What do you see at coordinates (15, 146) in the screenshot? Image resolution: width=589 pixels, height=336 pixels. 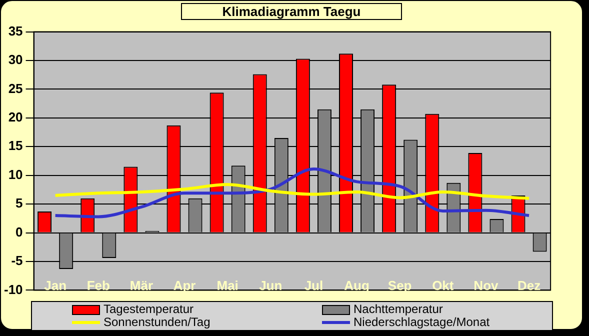 I see `y-tick-label: 15` at bounding box center [15, 146].